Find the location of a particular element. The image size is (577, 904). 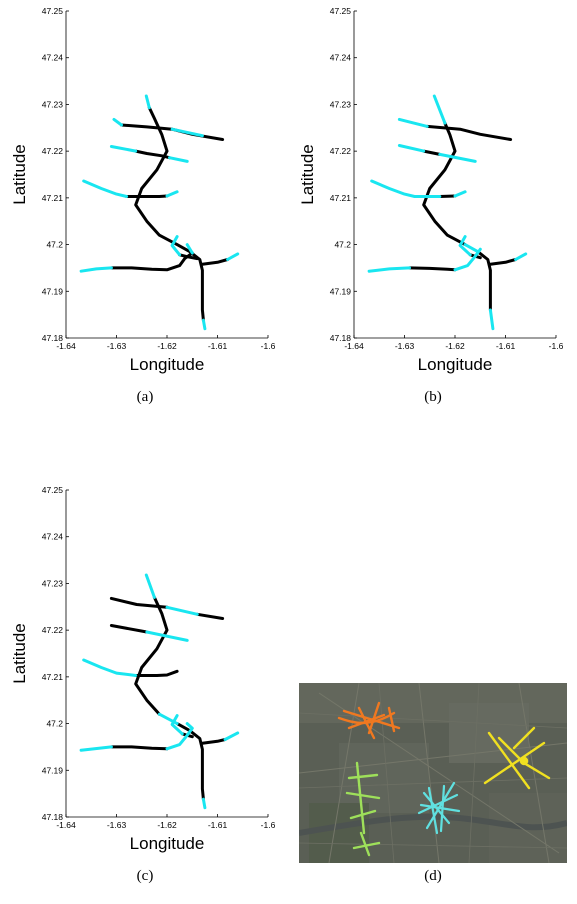

satellite-map-image is located at coordinates (433, 773).